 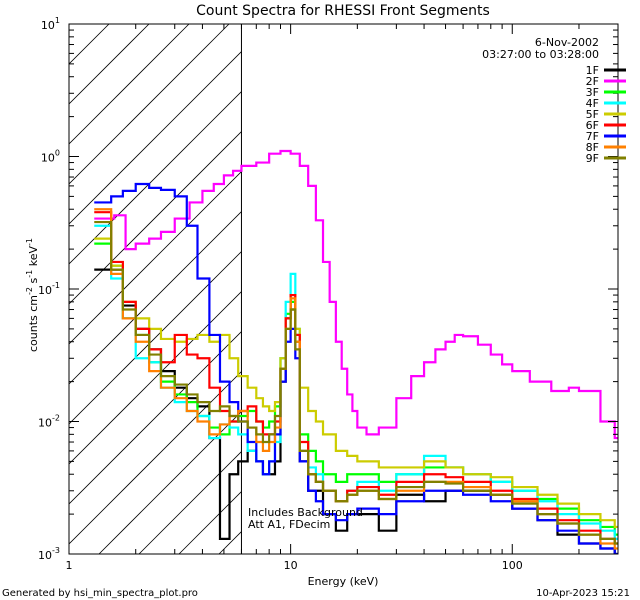 What do you see at coordinates (305, 512) in the screenshot?
I see `annotation-background: Includes Background` at bounding box center [305, 512].